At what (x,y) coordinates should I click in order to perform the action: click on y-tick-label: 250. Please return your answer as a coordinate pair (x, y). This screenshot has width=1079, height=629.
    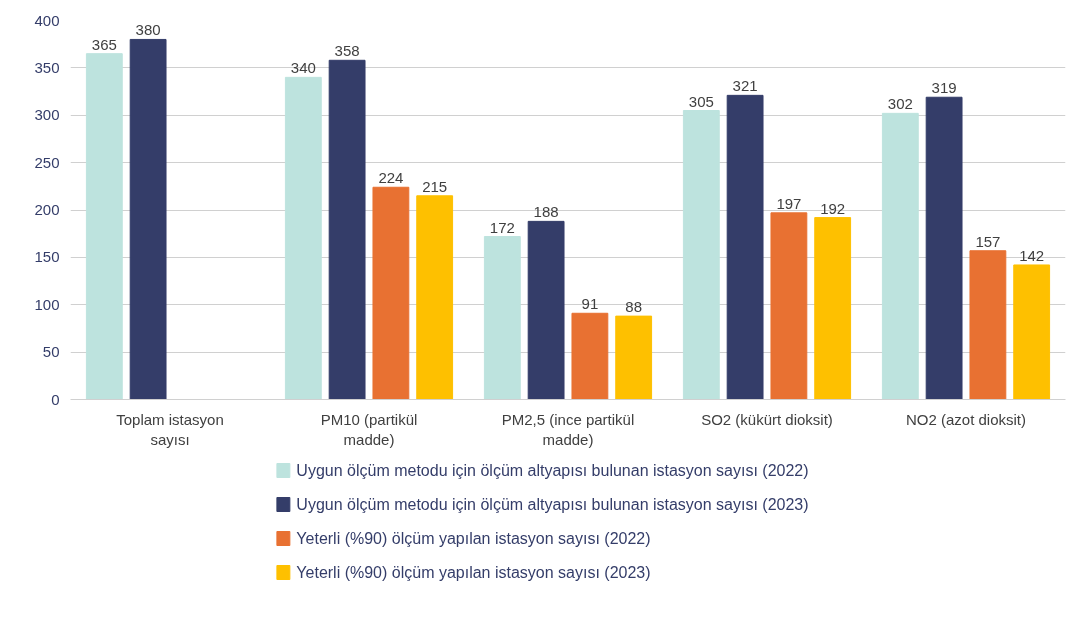
    Looking at the image, I should click on (47, 162).